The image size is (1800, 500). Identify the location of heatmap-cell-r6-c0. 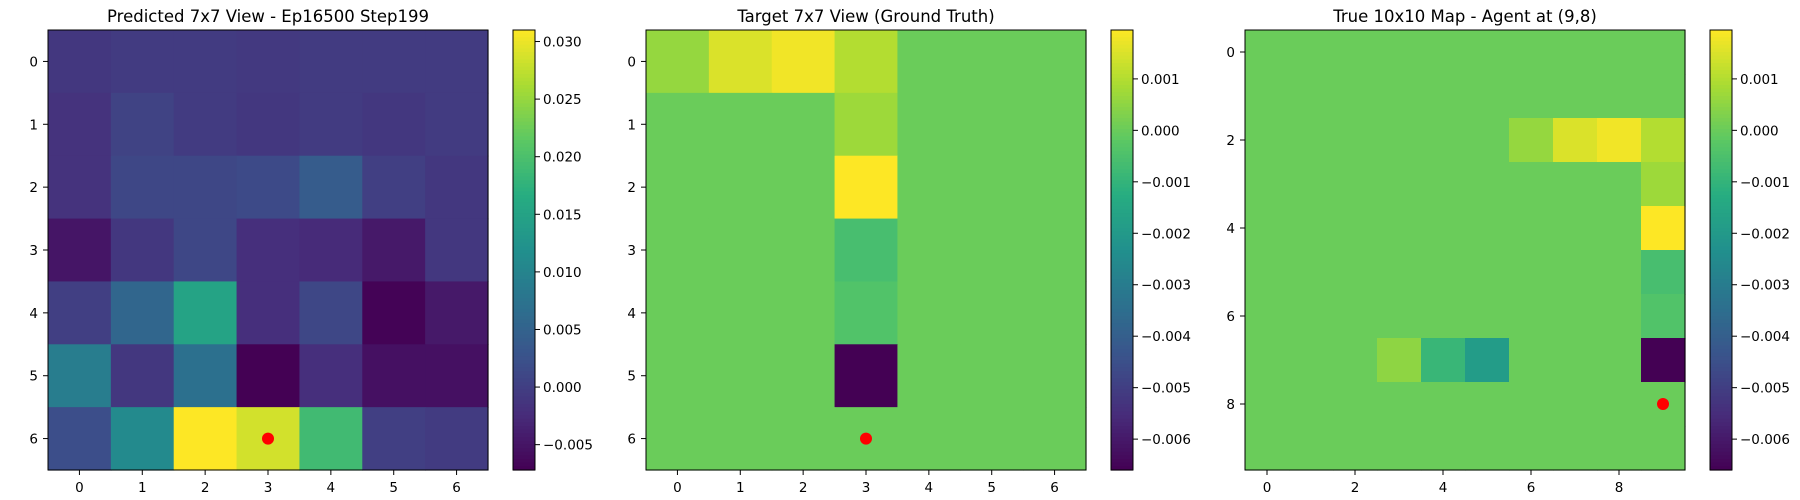
(80, 439).